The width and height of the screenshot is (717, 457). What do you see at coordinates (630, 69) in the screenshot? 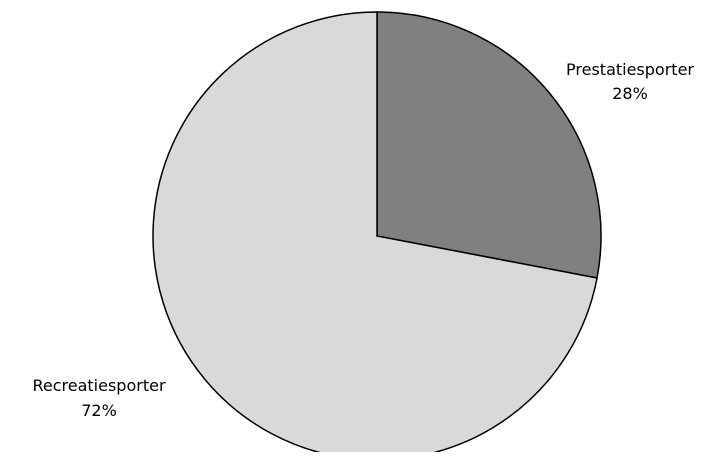
I see `slice-label-prestatiesporter: Prestatiesporter` at bounding box center [630, 69].